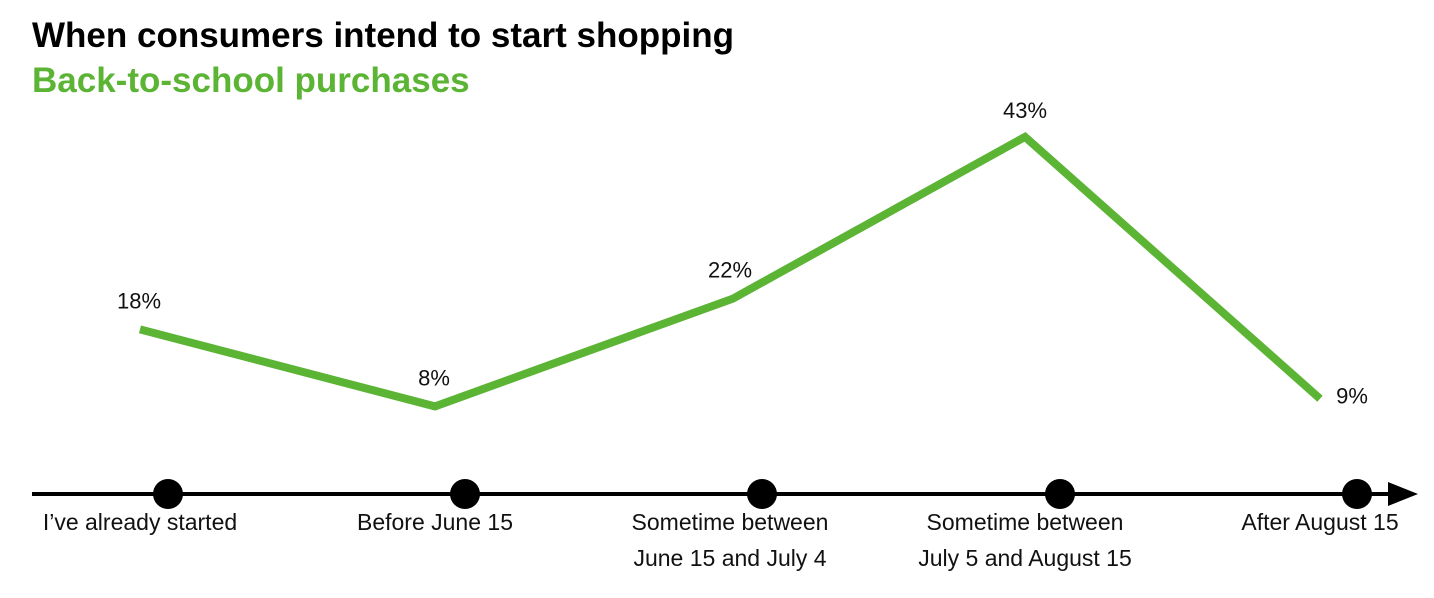  Describe the element at coordinates (251, 80) in the screenshot. I see `chart-subtitle: Back-to-school purchases` at that location.